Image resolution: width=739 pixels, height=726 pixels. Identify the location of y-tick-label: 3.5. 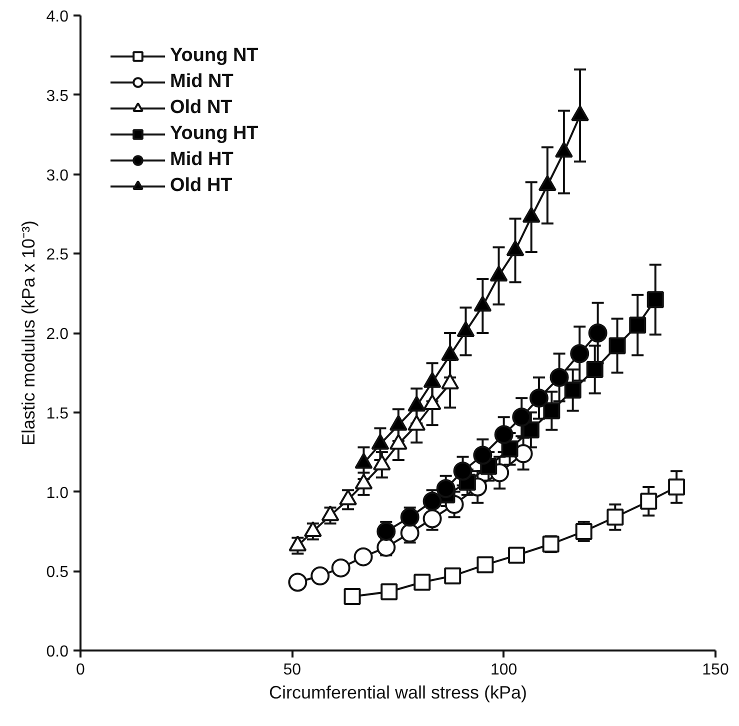
(57, 96).